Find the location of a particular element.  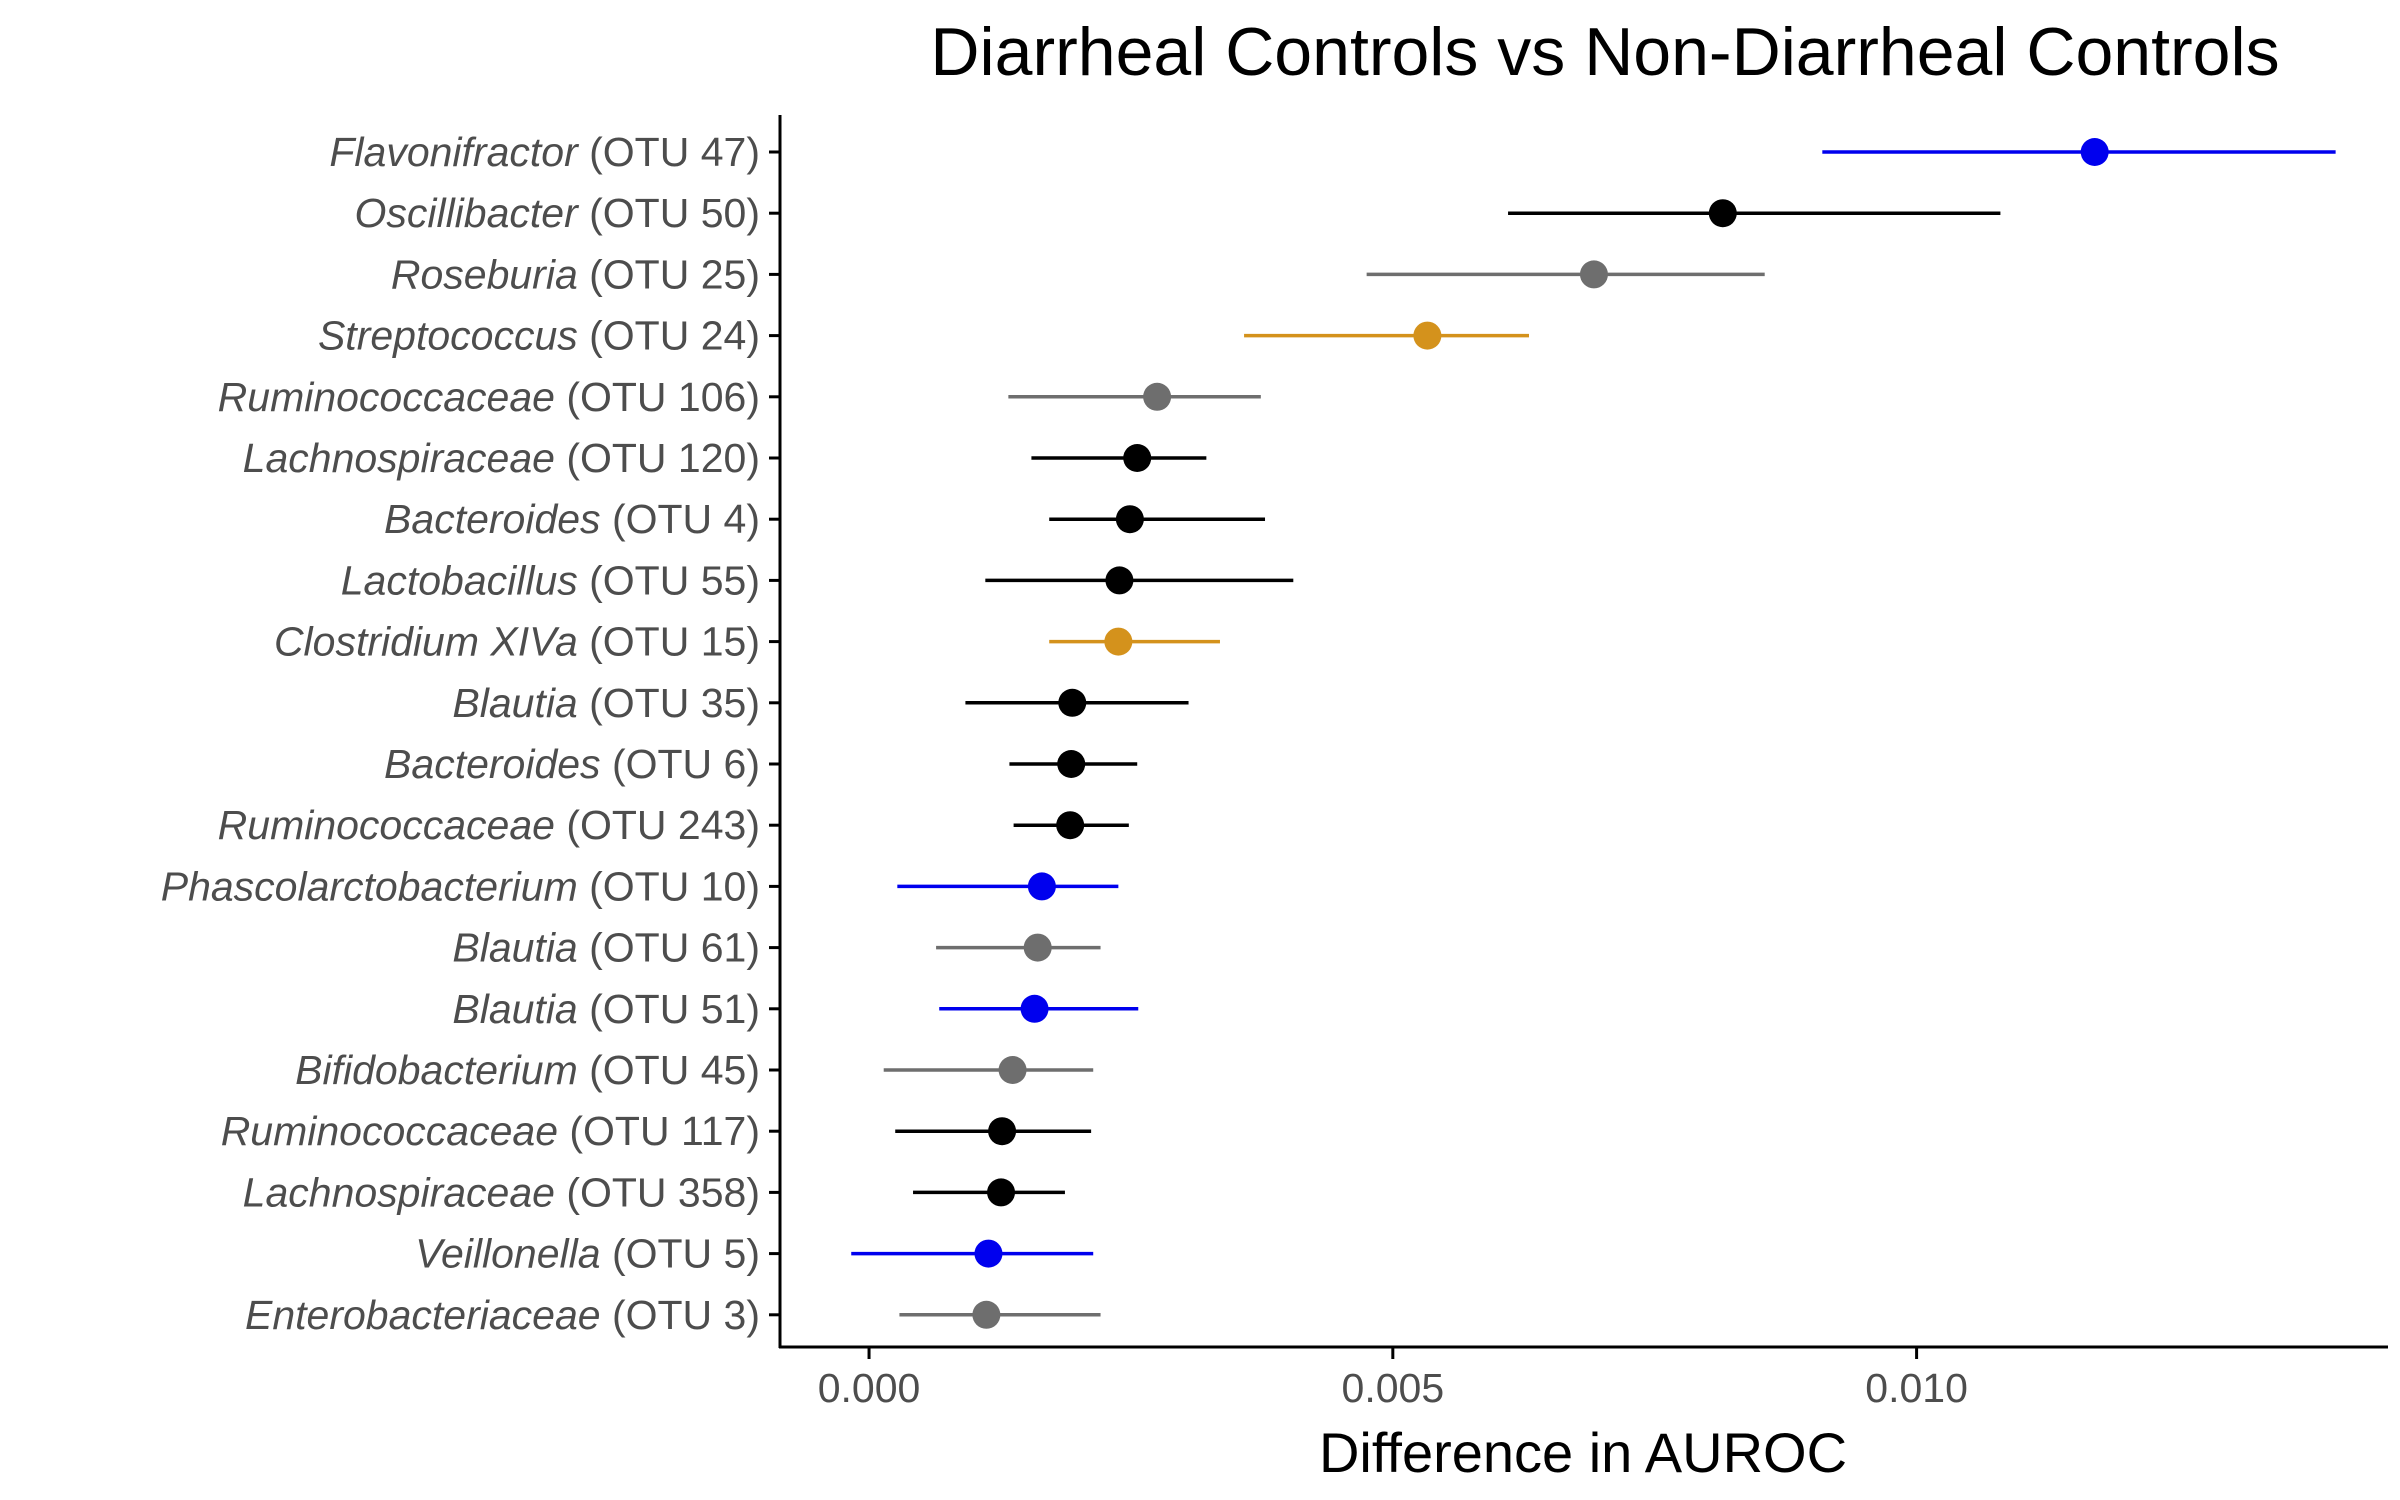

y-tick-label: Blautia (OTU 35) is located at coordinates (606, 703).